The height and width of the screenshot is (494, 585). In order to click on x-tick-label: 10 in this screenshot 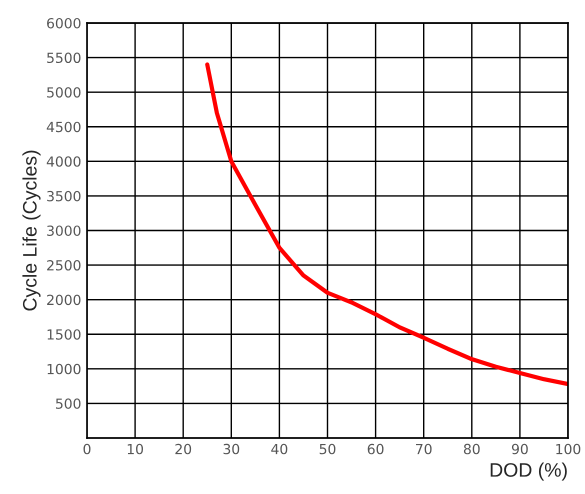, I will do `click(136, 449)`.